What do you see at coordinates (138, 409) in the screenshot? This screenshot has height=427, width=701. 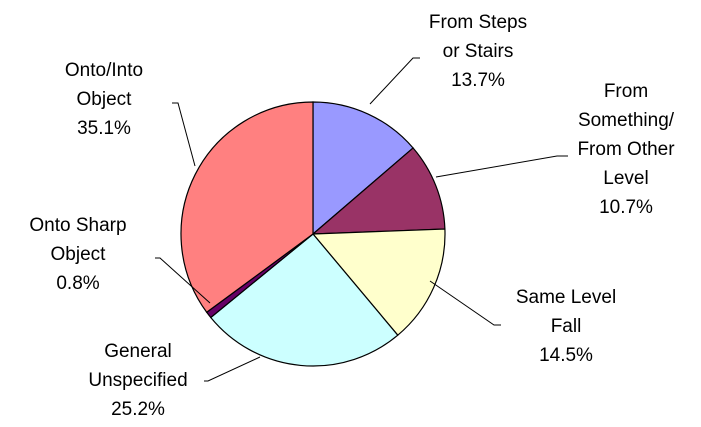 I see `slice-percent: 25.2%` at bounding box center [138, 409].